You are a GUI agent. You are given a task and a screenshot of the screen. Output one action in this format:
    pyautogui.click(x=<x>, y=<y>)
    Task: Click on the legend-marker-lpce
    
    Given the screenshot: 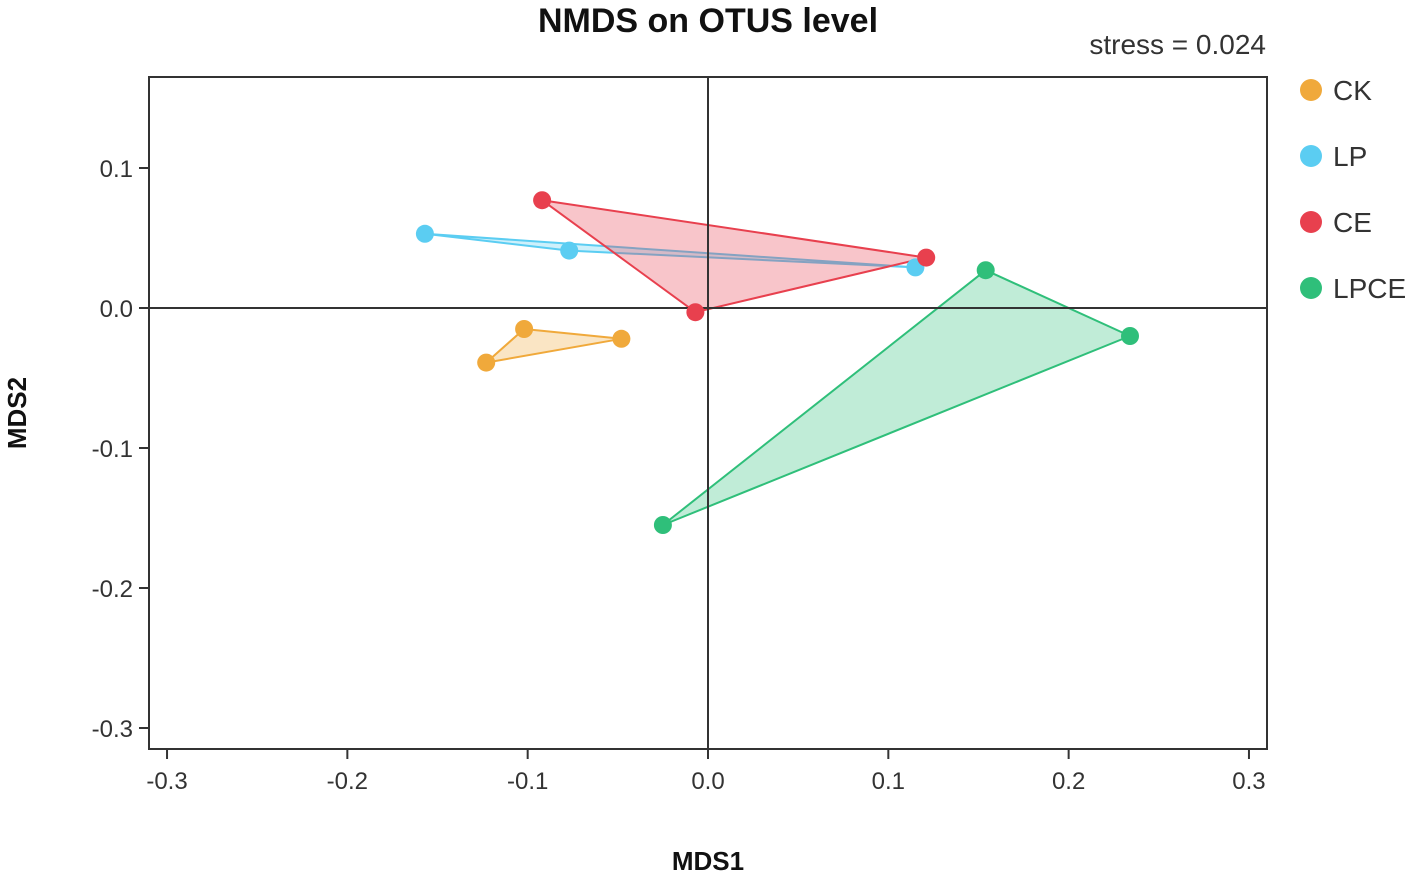 What is the action you would take?
    pyautogui.click(x=1311, y=288)
    